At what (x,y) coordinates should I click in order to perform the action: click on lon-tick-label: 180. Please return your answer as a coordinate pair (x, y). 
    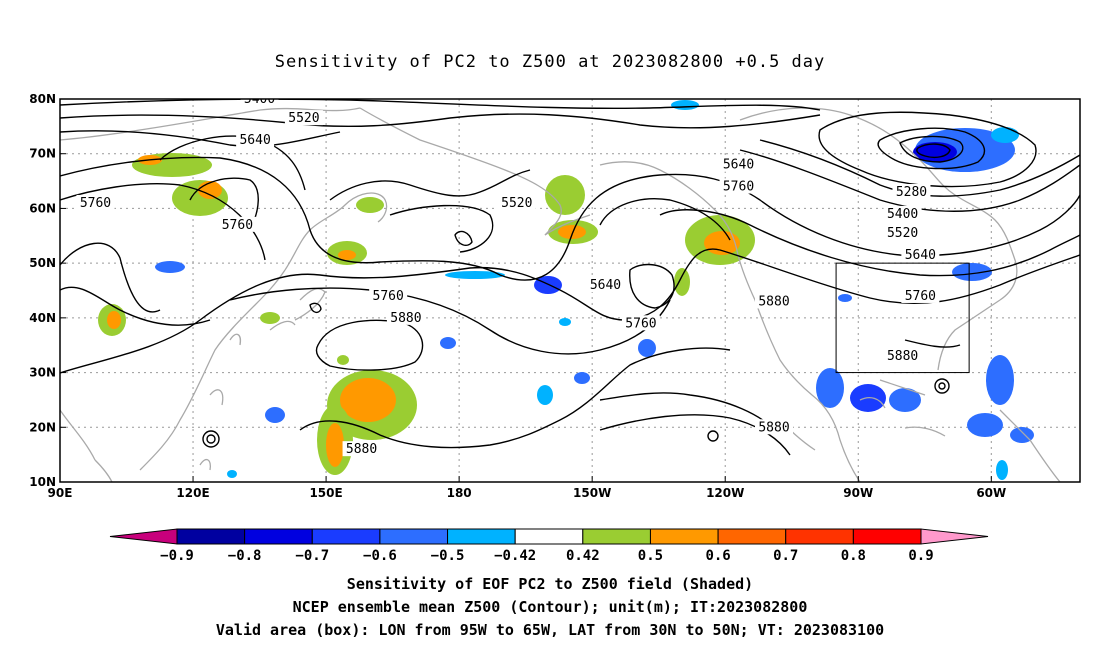
    Looking at the image, I should click on (459, 493).